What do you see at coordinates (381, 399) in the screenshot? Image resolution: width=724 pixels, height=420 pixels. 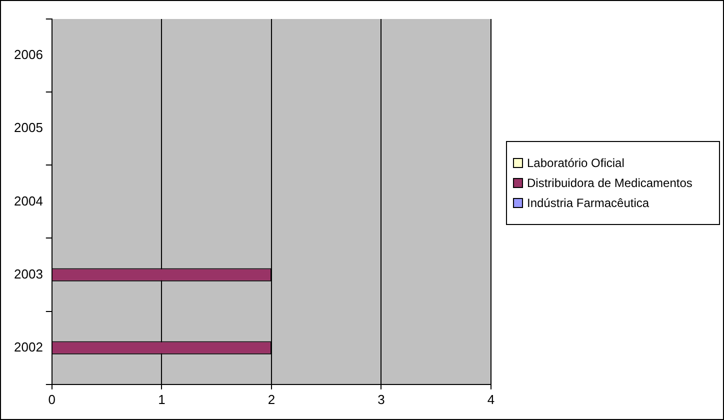 I see `x-tick-label: 3` at bounding box center [381, 399].